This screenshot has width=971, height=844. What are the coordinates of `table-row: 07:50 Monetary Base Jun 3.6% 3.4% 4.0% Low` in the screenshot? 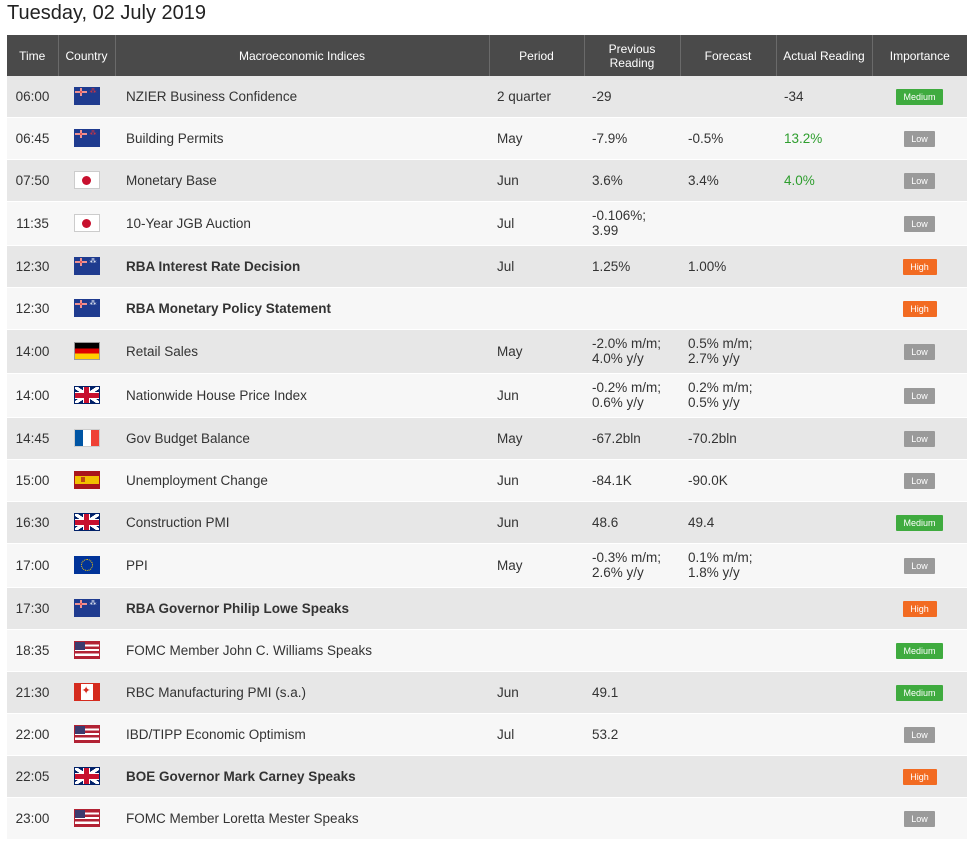 It's located at (487, 180).